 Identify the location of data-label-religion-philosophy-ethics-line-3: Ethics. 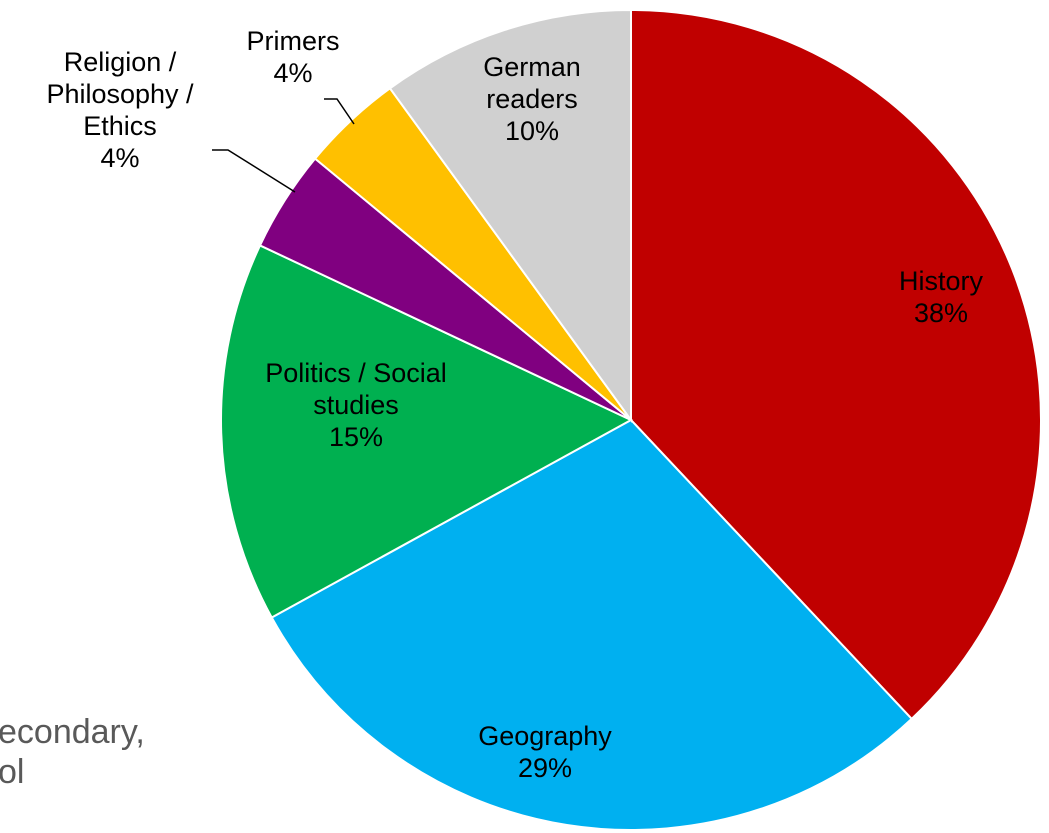
(120, 126).